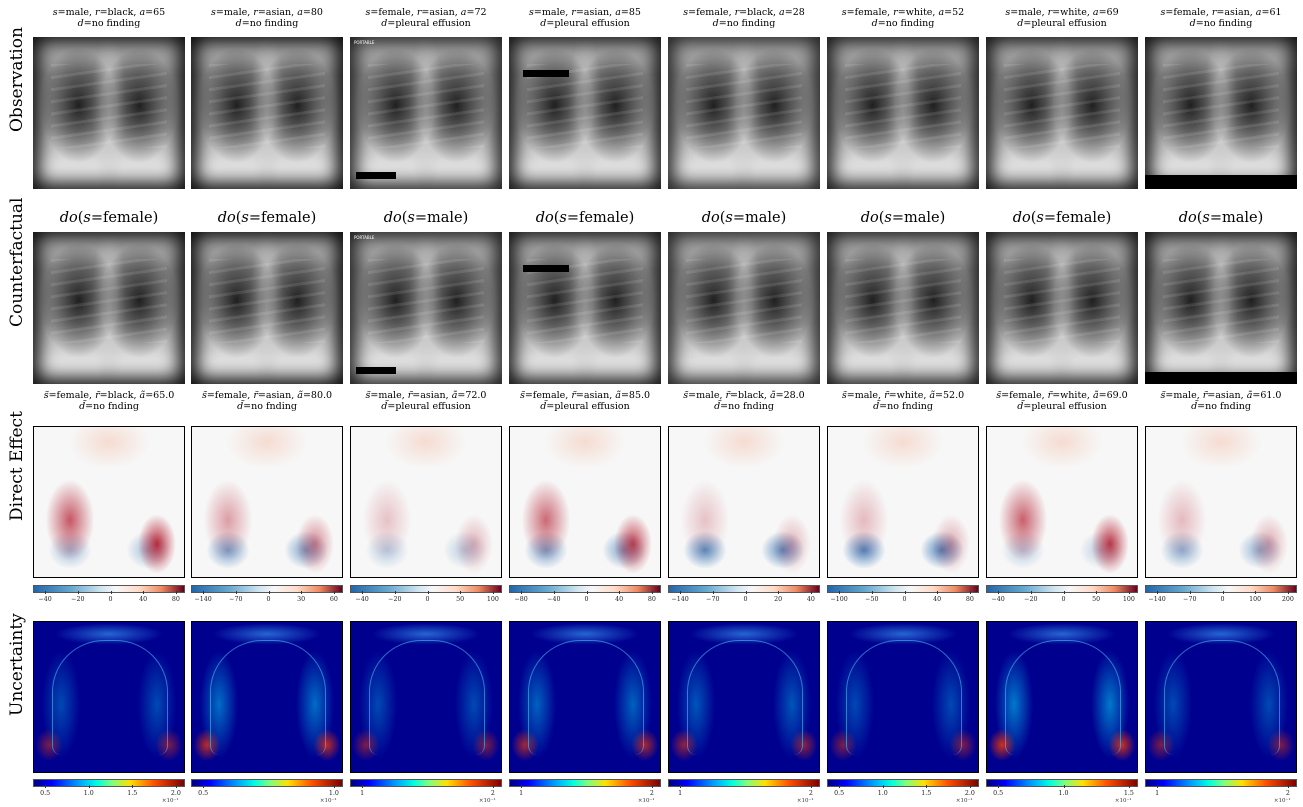  Describe the element at coordinates (142, 395) in the screenshot. I see `attr-a-tilde: ã` at that location.